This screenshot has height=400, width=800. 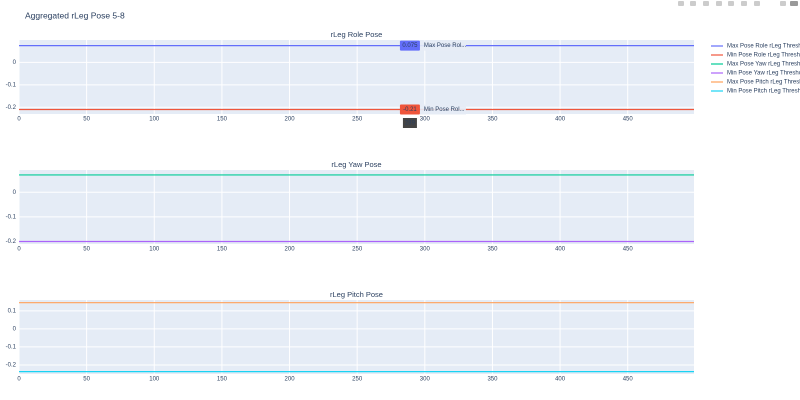 I want to click on chart-title: rLeg Yaw Pose, so click(x=356, y=164).